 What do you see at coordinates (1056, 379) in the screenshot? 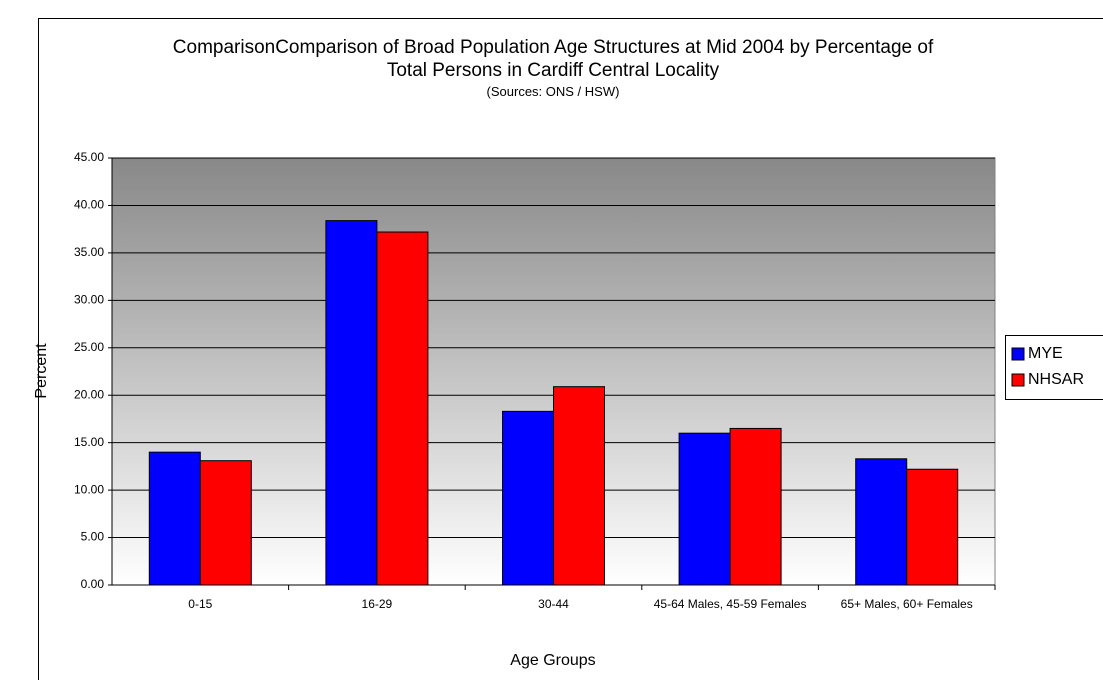
I see `legend-label: NHSAR` at bounding box center [1056, 379].